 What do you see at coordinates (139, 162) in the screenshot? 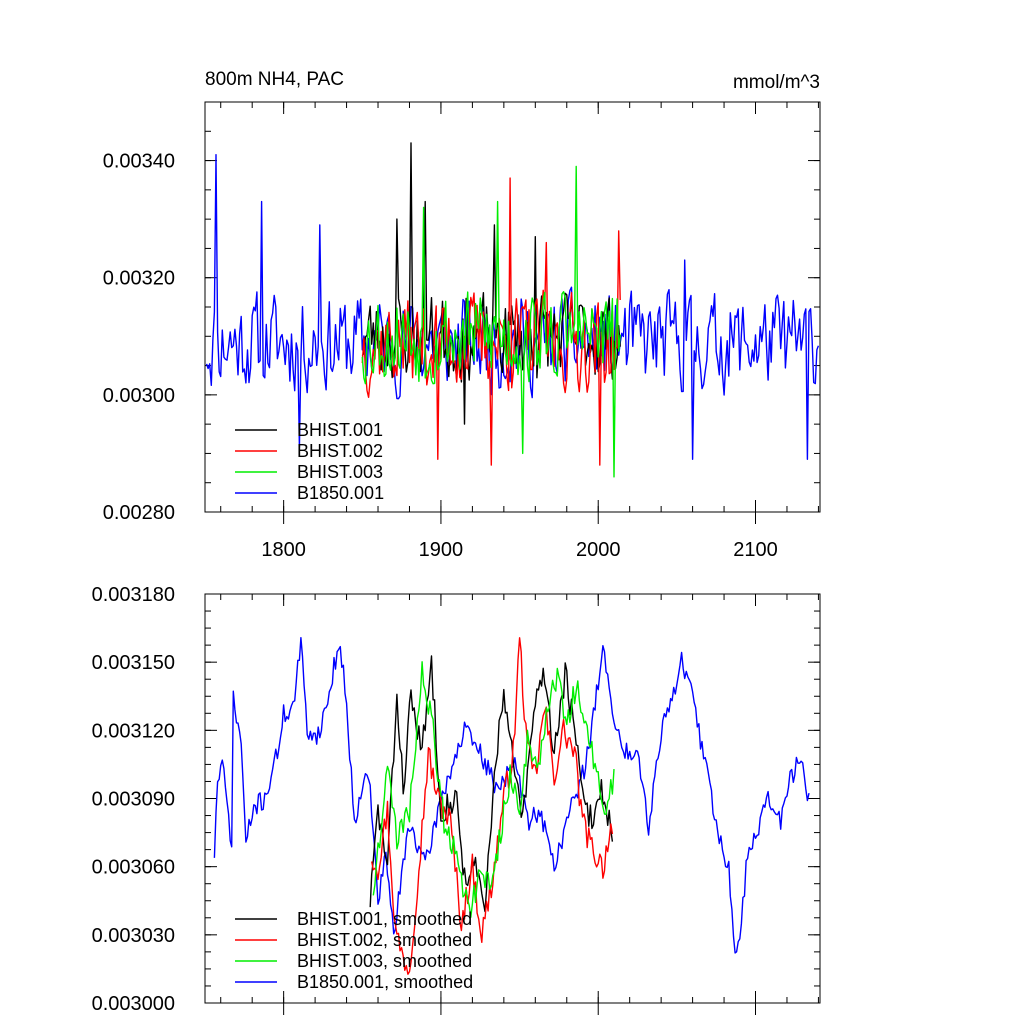
I see `y-tick-label: 0.00340` at bounding box center [139, 162].